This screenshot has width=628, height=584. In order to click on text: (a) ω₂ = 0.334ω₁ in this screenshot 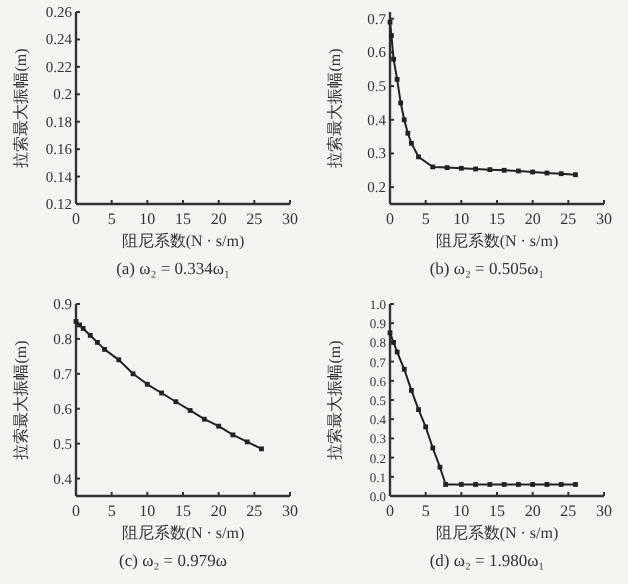, I will do `click(173, 268)`.